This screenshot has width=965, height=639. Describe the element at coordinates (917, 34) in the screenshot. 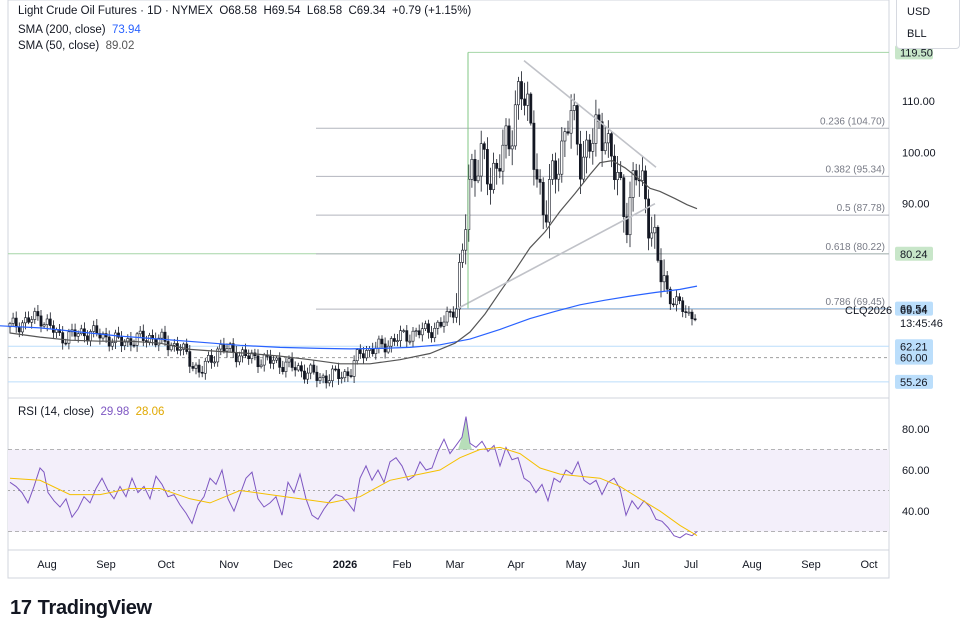

I see `unit-label: BLL` at that location.